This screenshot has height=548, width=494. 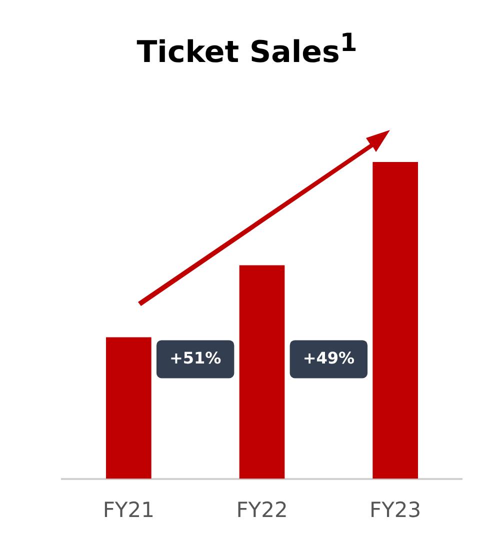 I want to click on annotation: +51%, so click(x=195, y=358).